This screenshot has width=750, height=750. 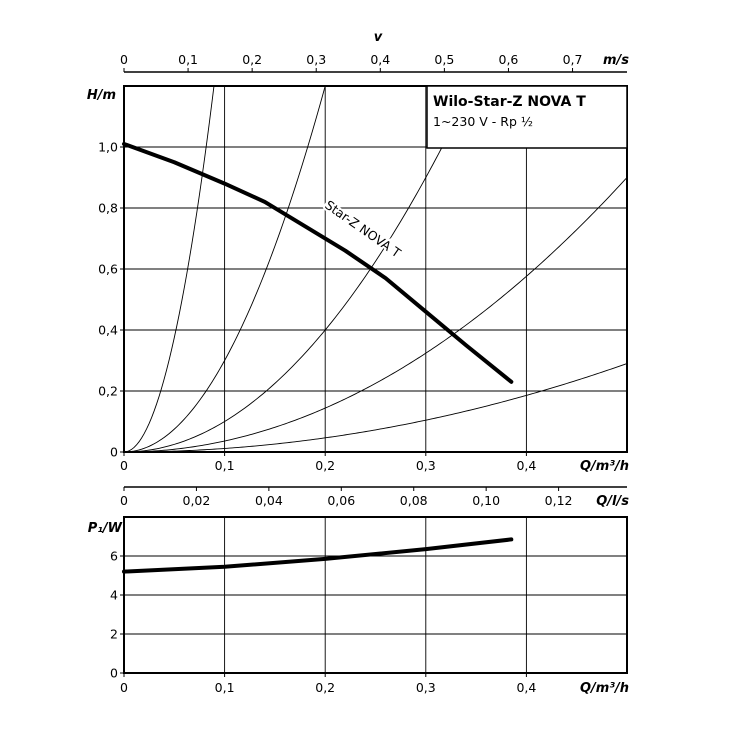 I want to click on velocity-tick-label-0: 0, so click(x=124, y=59).